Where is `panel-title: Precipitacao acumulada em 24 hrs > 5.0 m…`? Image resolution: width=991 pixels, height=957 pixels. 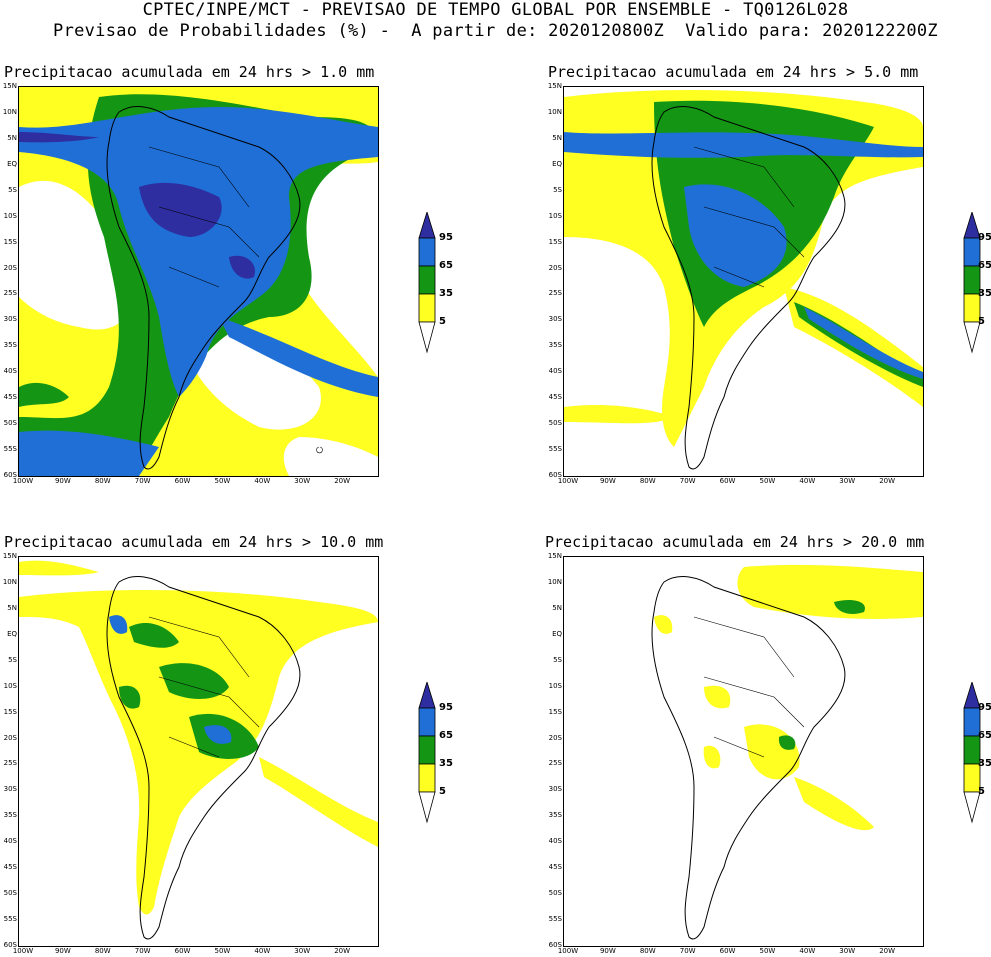 panel-title: Precipitacao acumulada em 24 hrs > 5.0 m… is located at coordinates (733, 72).